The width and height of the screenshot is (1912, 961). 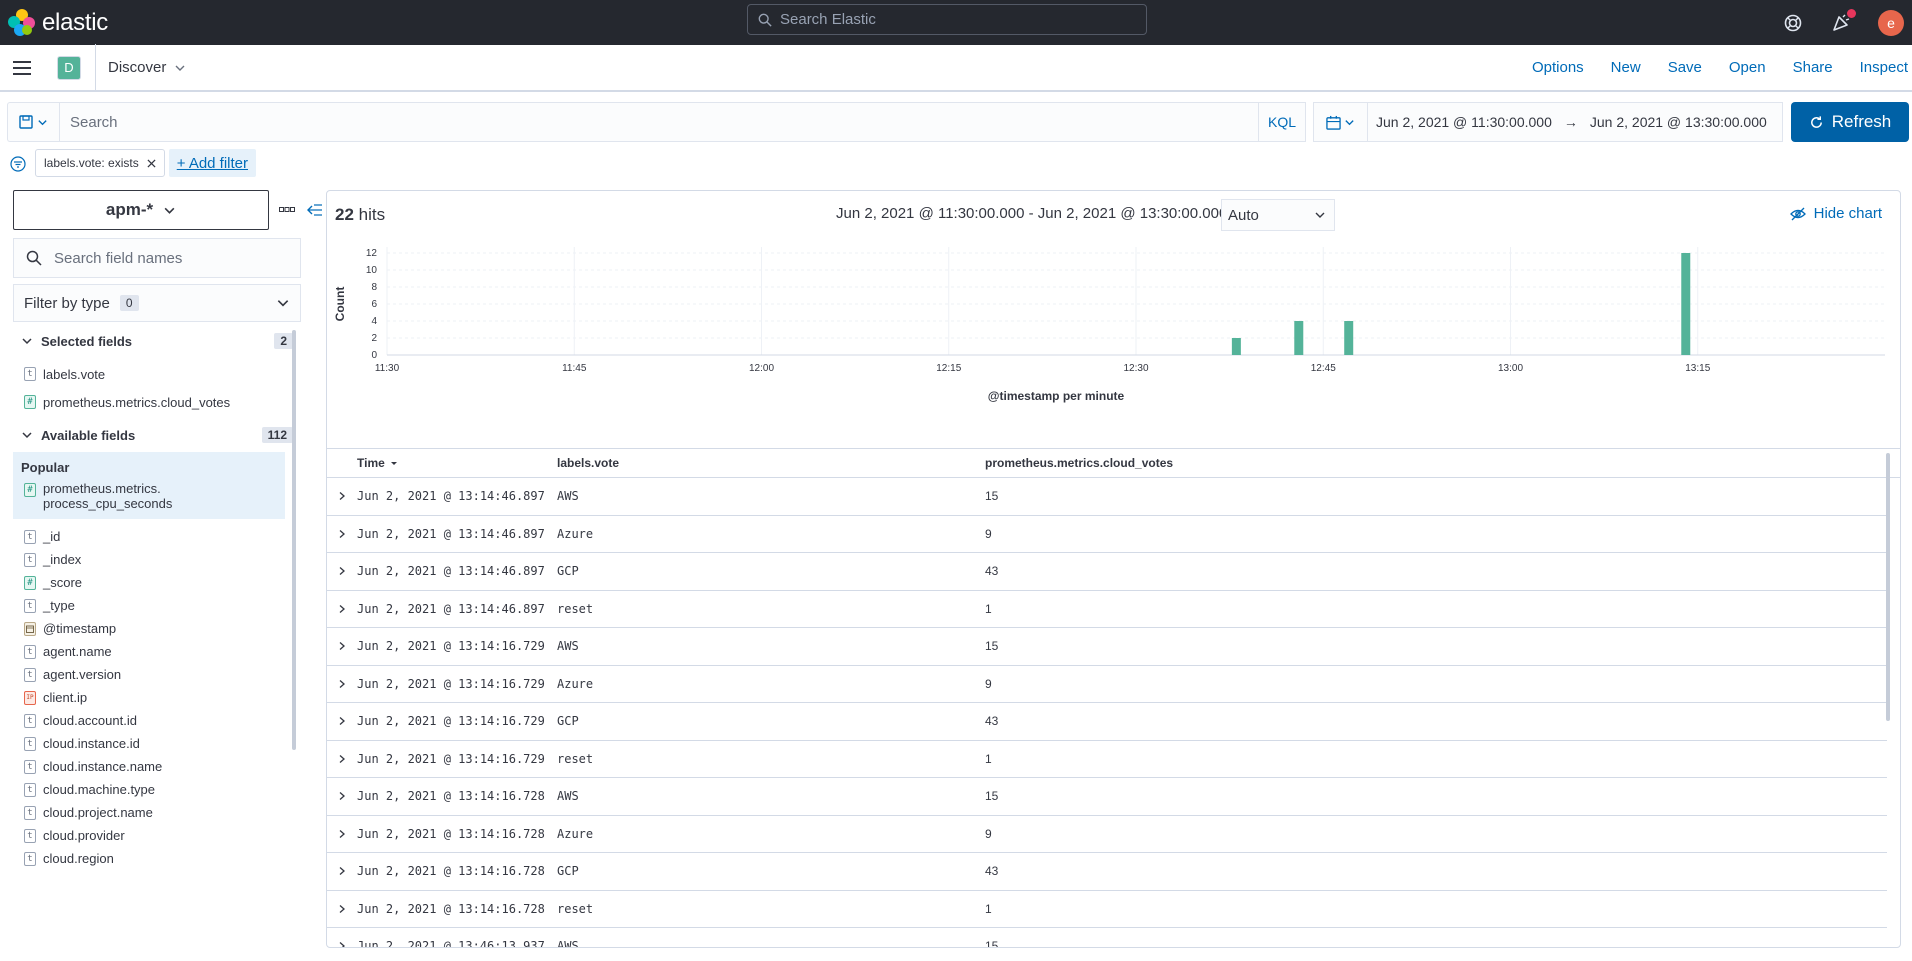 I want to click on interval-select: Auto, so click(x=1278, y=215).